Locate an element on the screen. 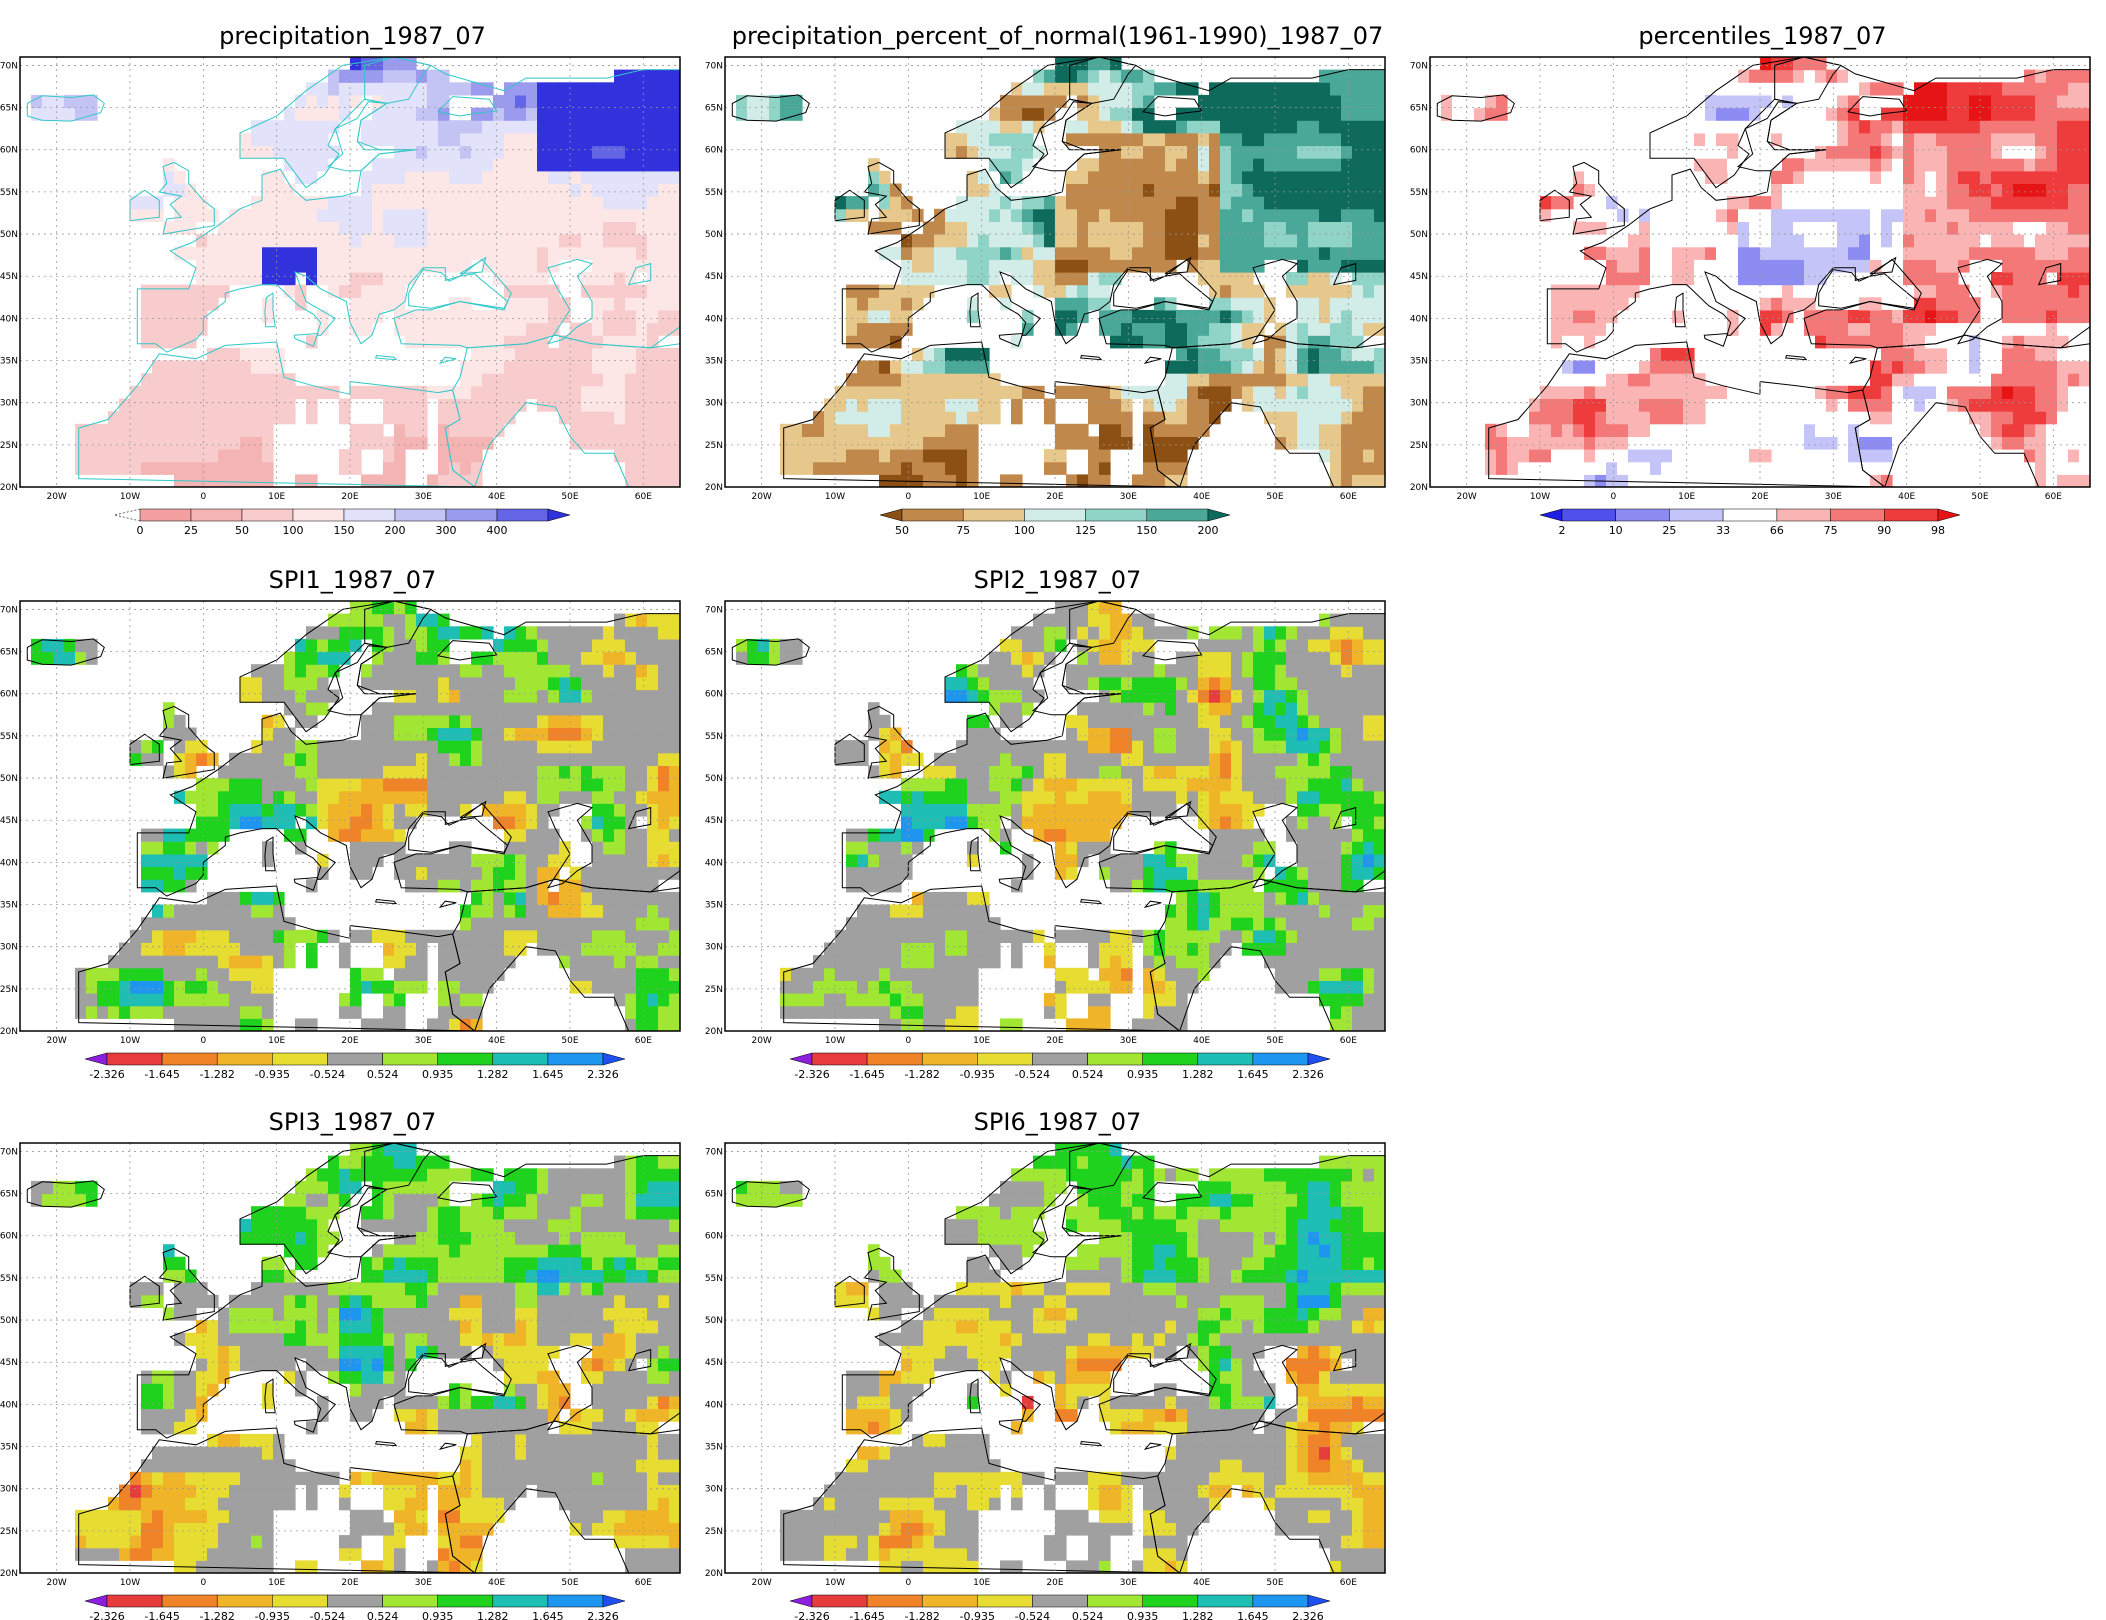 This screenshot has height=1620, width=2106. lon-tick-label: 20W is located at coordinates (761, 1041).